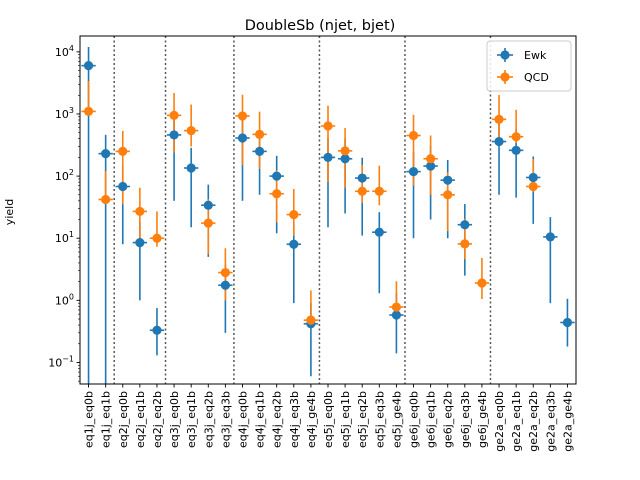  I want to click on x-tick-label: ge2a_eq2b, so click(533, 421).